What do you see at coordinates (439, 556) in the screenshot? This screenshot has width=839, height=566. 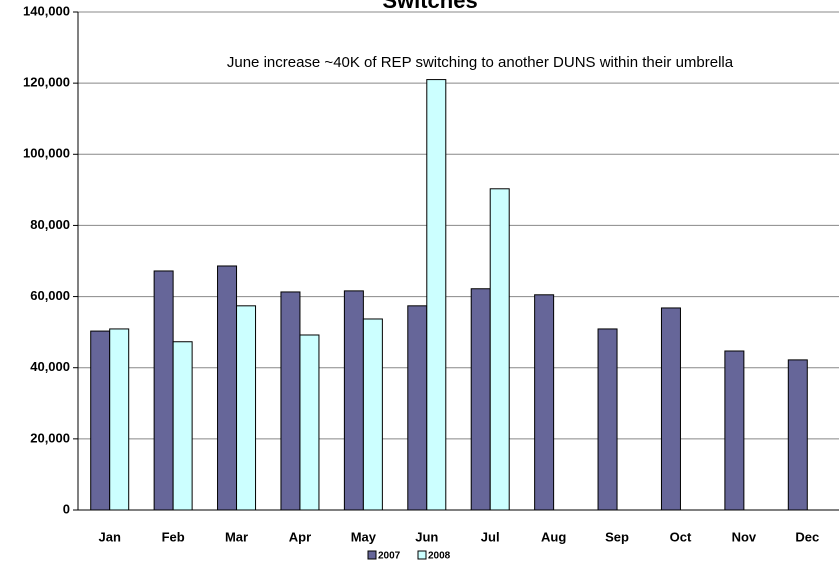 I see `legend-label: 2008` at bounding box center [439, 556].